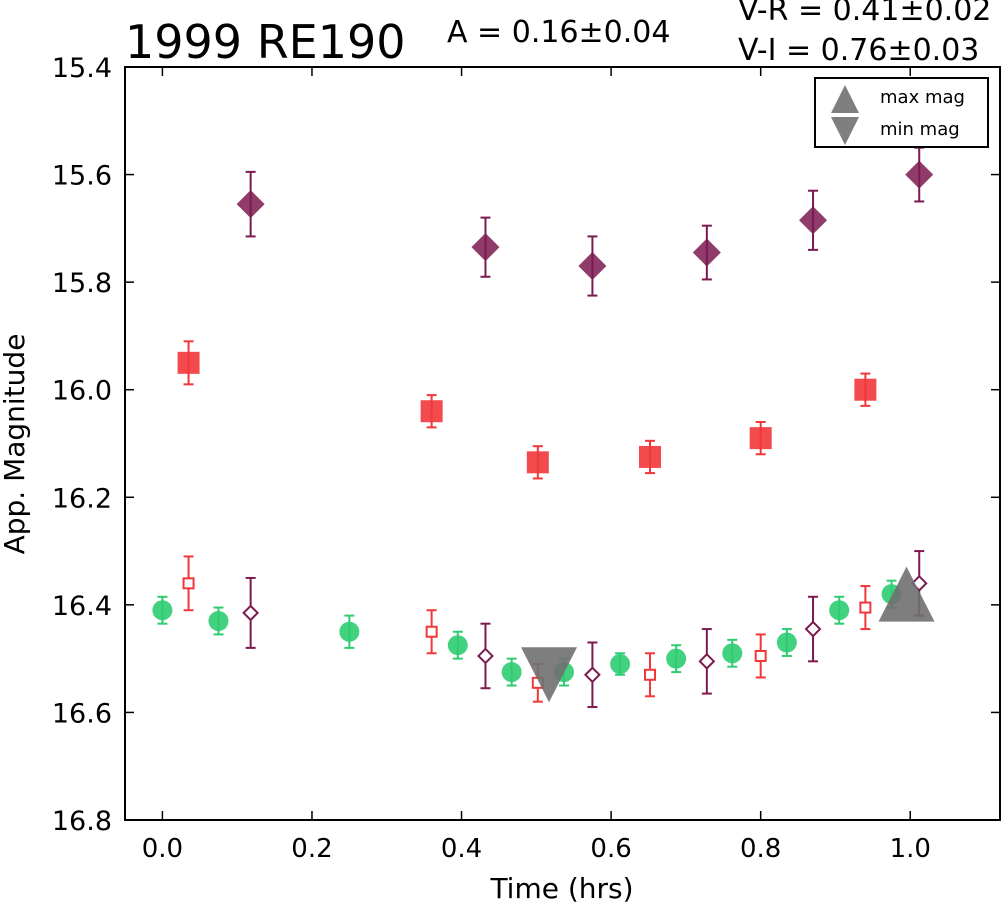 The height and width of the screenshot is (904, 1001). Describe the element at coordinates (82, 821) in the screenshot. I see `y-tick-label: 16.8` at that location.